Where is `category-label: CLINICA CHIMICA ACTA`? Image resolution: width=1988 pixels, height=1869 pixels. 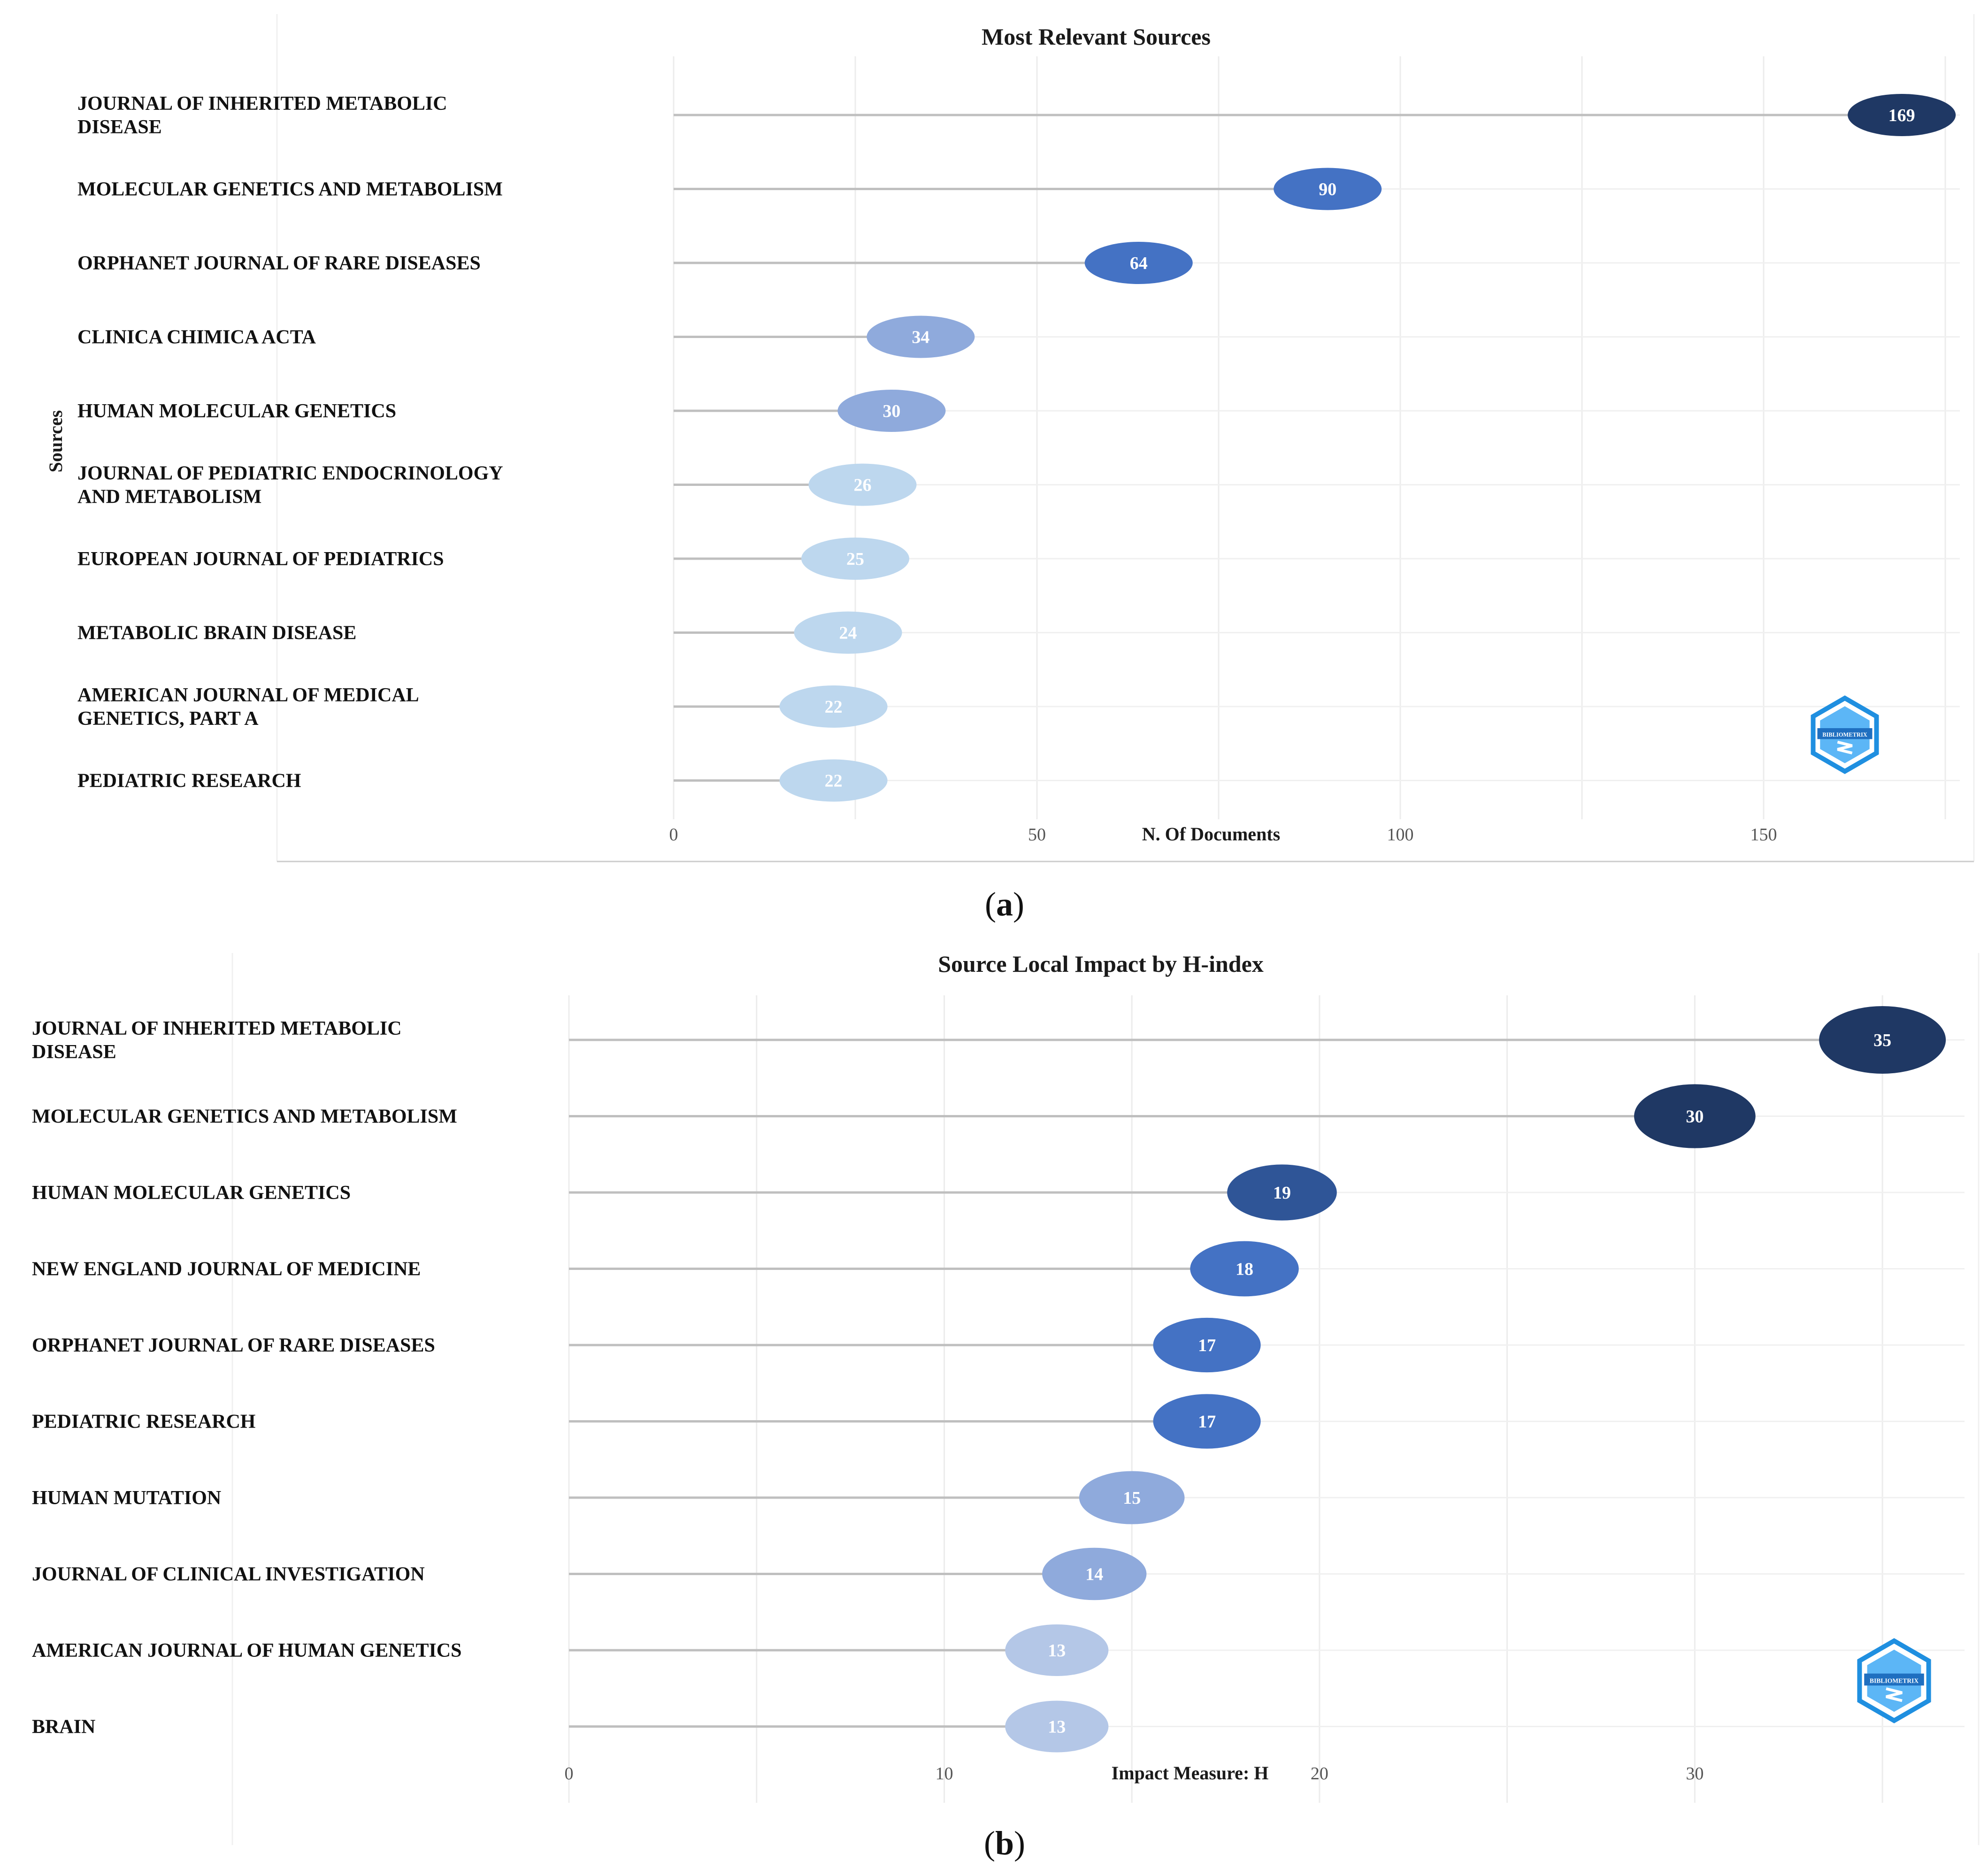
category-label: CLINICA CHIMICA ACTA is located at coordinates (196, 338).